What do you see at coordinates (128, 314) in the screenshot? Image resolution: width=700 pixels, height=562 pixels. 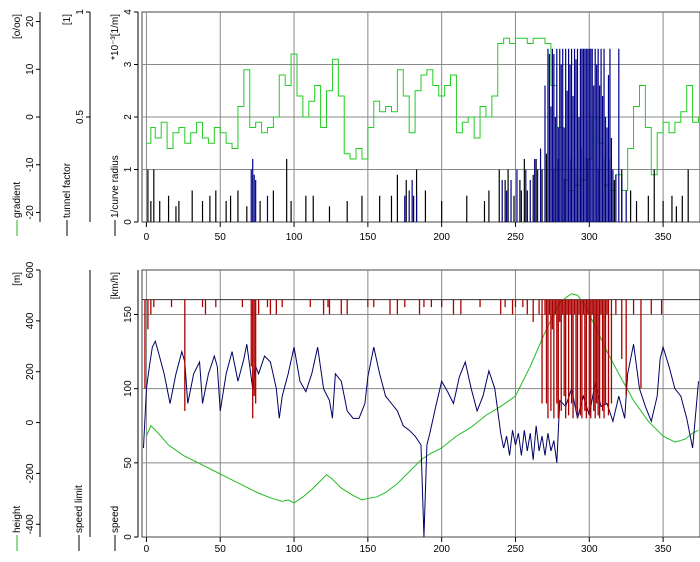 I see `bottom-speed-y-tick-label: 150` at bounding box center [128, 314].